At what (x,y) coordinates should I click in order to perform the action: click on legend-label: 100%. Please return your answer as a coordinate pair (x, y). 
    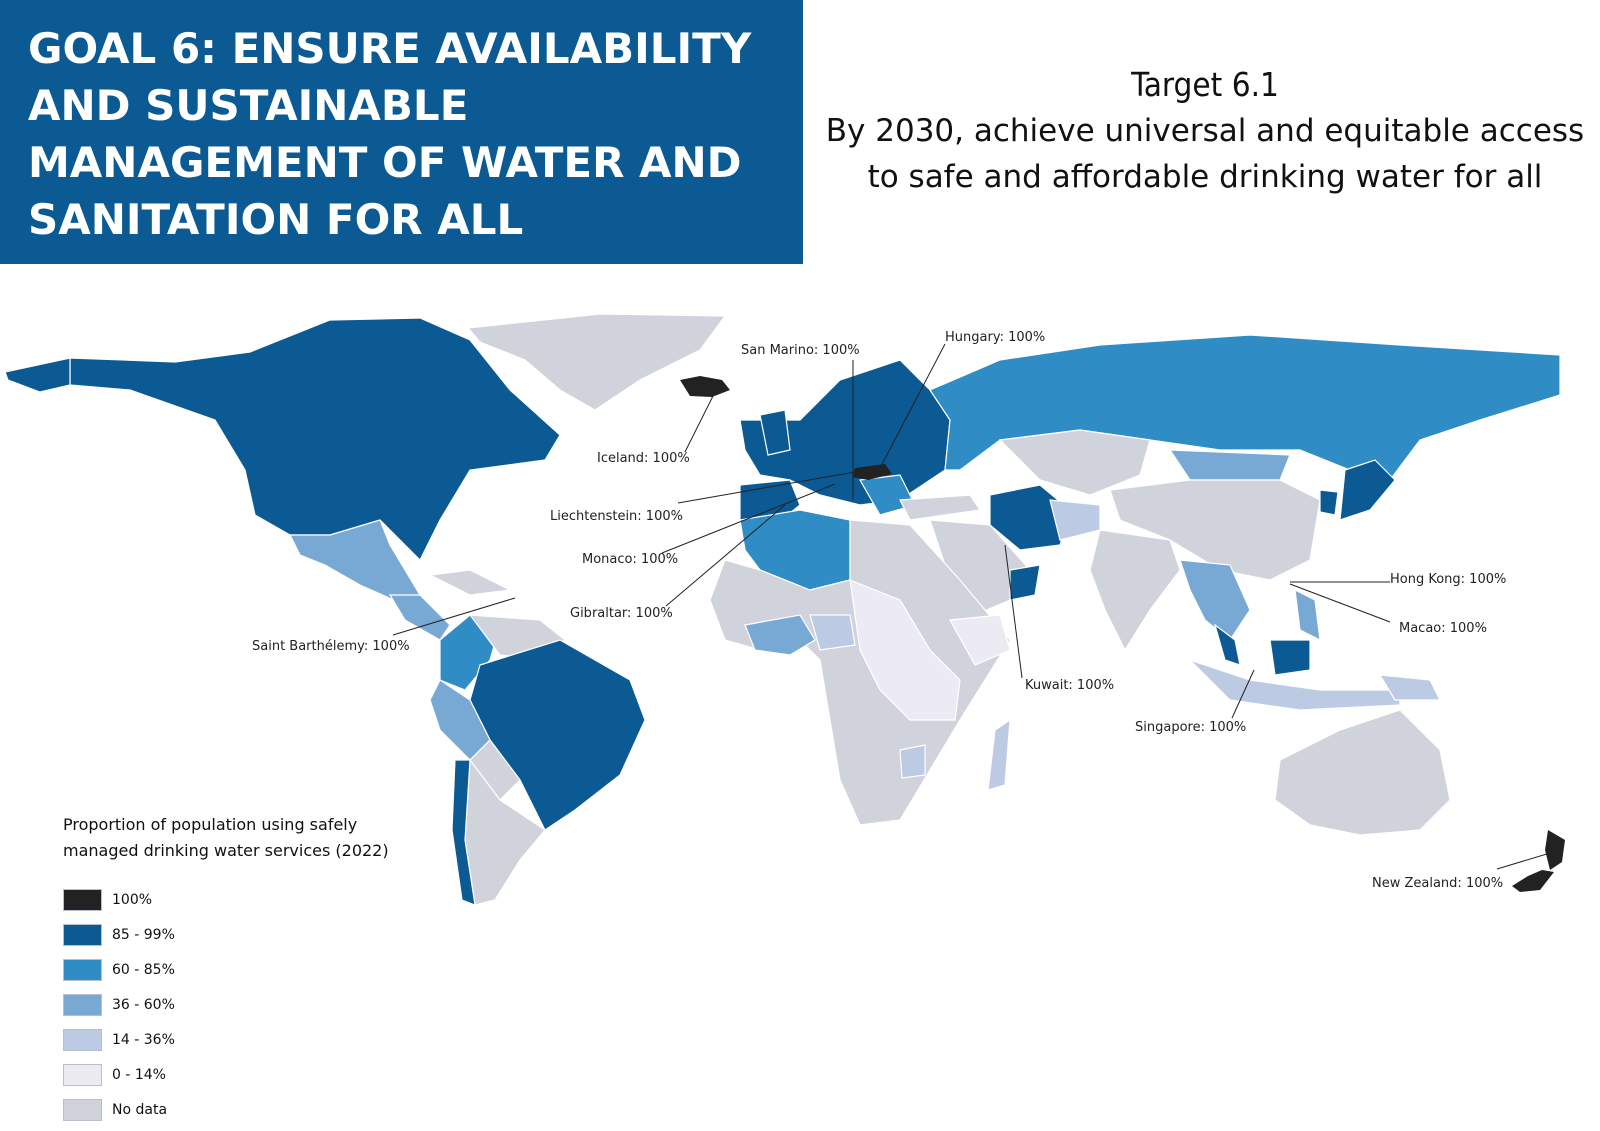
    Looking at the image, I should click on (132, 899).